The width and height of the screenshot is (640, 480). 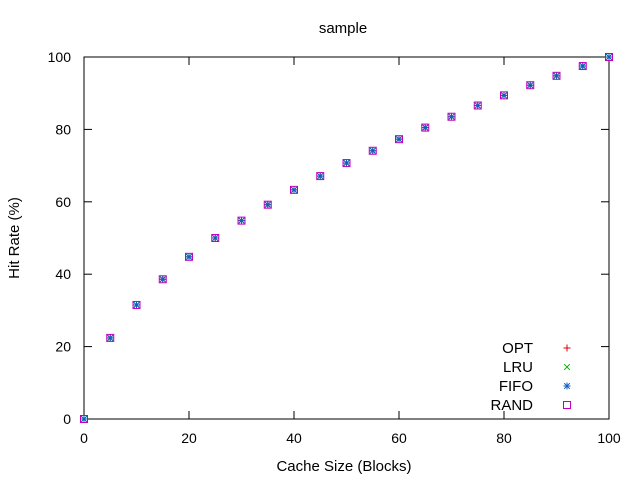 What do you see at coordinates (343, 466) in the screenshot?
I see `x-axis-label: Cache Size (Blocks)` at bounding box center [343, 466].